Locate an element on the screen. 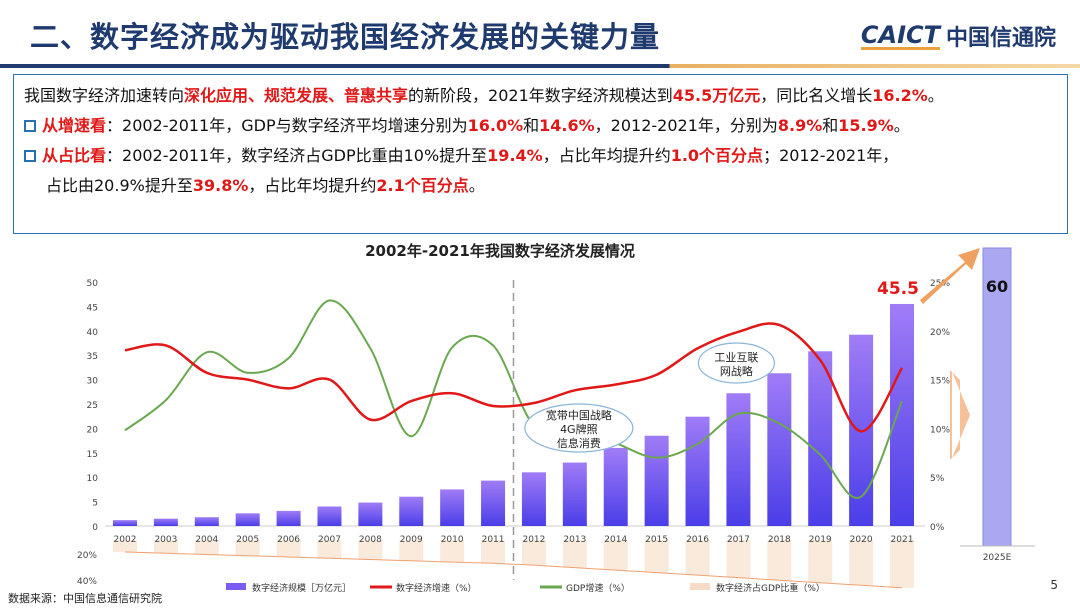 This screenshot has height=608, width=1080. summary-text: 从占比看 is located at coordinates (74, 155).